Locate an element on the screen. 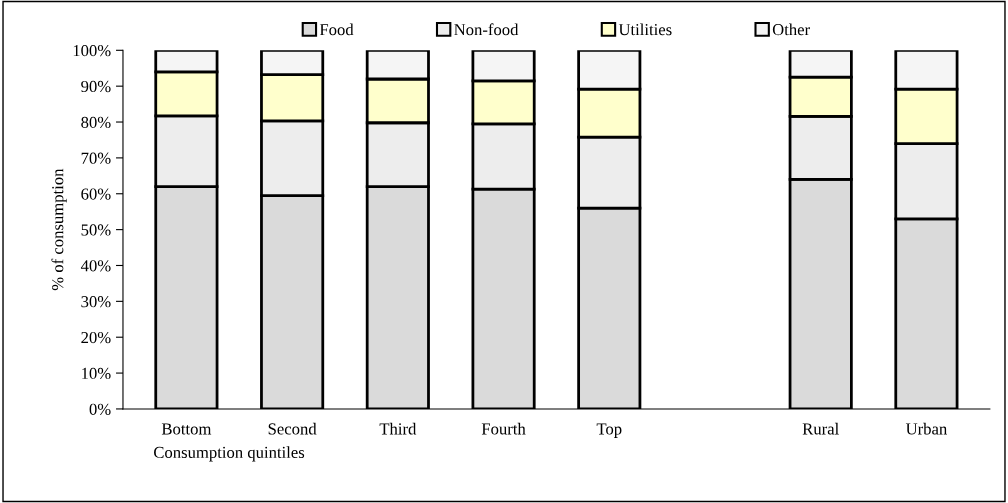 This screenshot has width=1008, height=503. legend-label: Other is located at coordinates (791, 29).